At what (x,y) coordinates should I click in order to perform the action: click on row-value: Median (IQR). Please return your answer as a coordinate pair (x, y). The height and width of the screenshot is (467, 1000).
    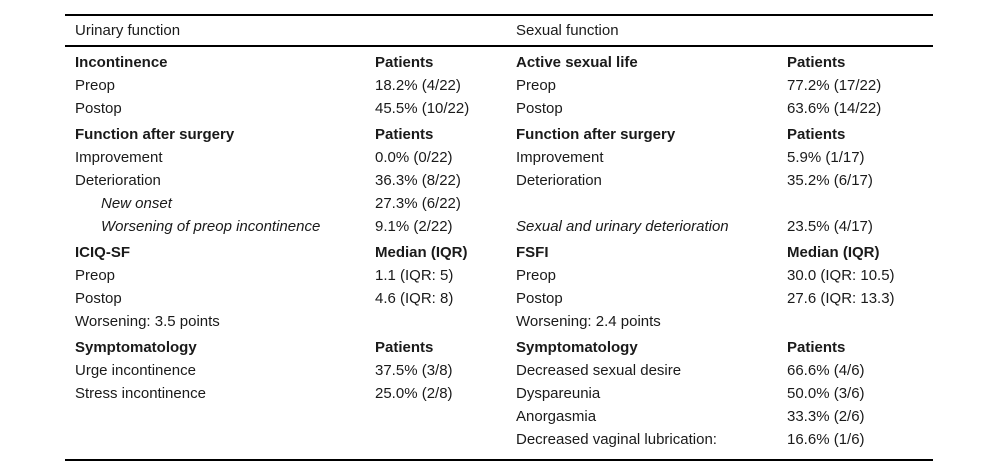
    Looking at the image, I should click on (833, 252).